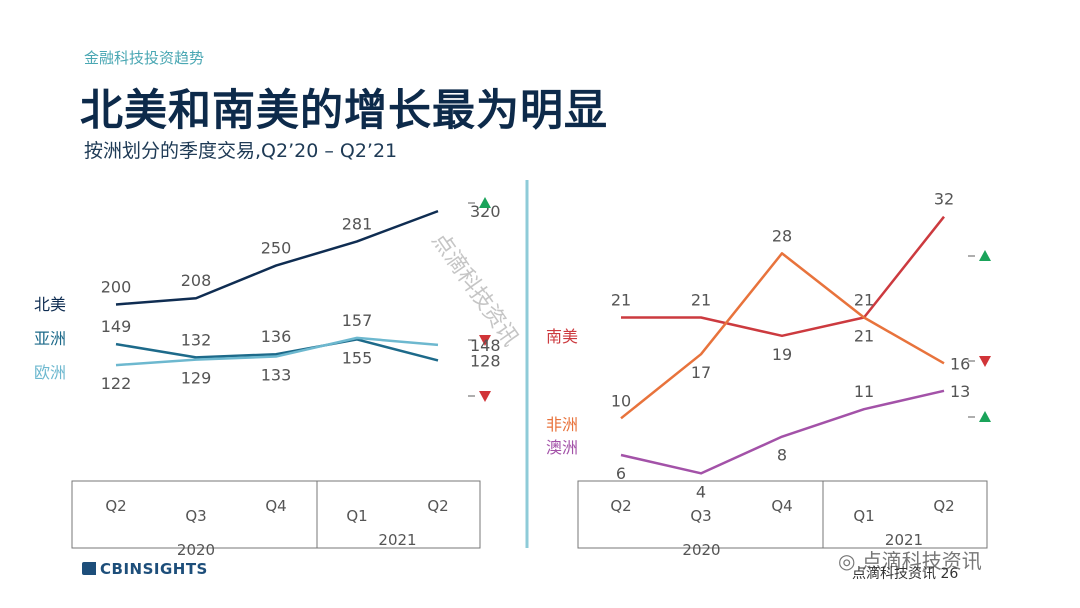 The height and width of the screenshot is (608, 1080). What do you see at coordinates (357, 223) in the screenshot?
I see `value-label: 281` at bounding box center [357, 223].